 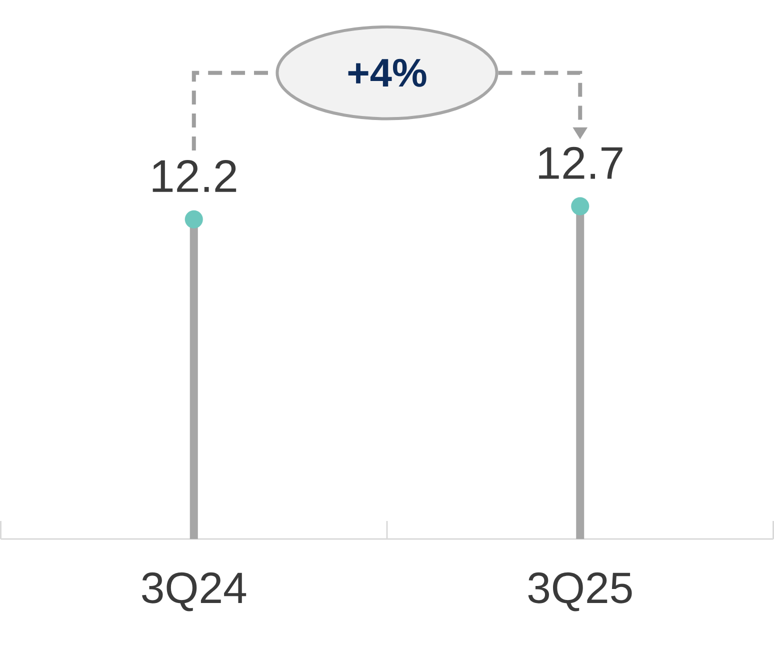 What do you see at coordinates (580, 592) in the screenshot?
I see `x-tick-label: 3Q25` at bounding box center [580, 592].